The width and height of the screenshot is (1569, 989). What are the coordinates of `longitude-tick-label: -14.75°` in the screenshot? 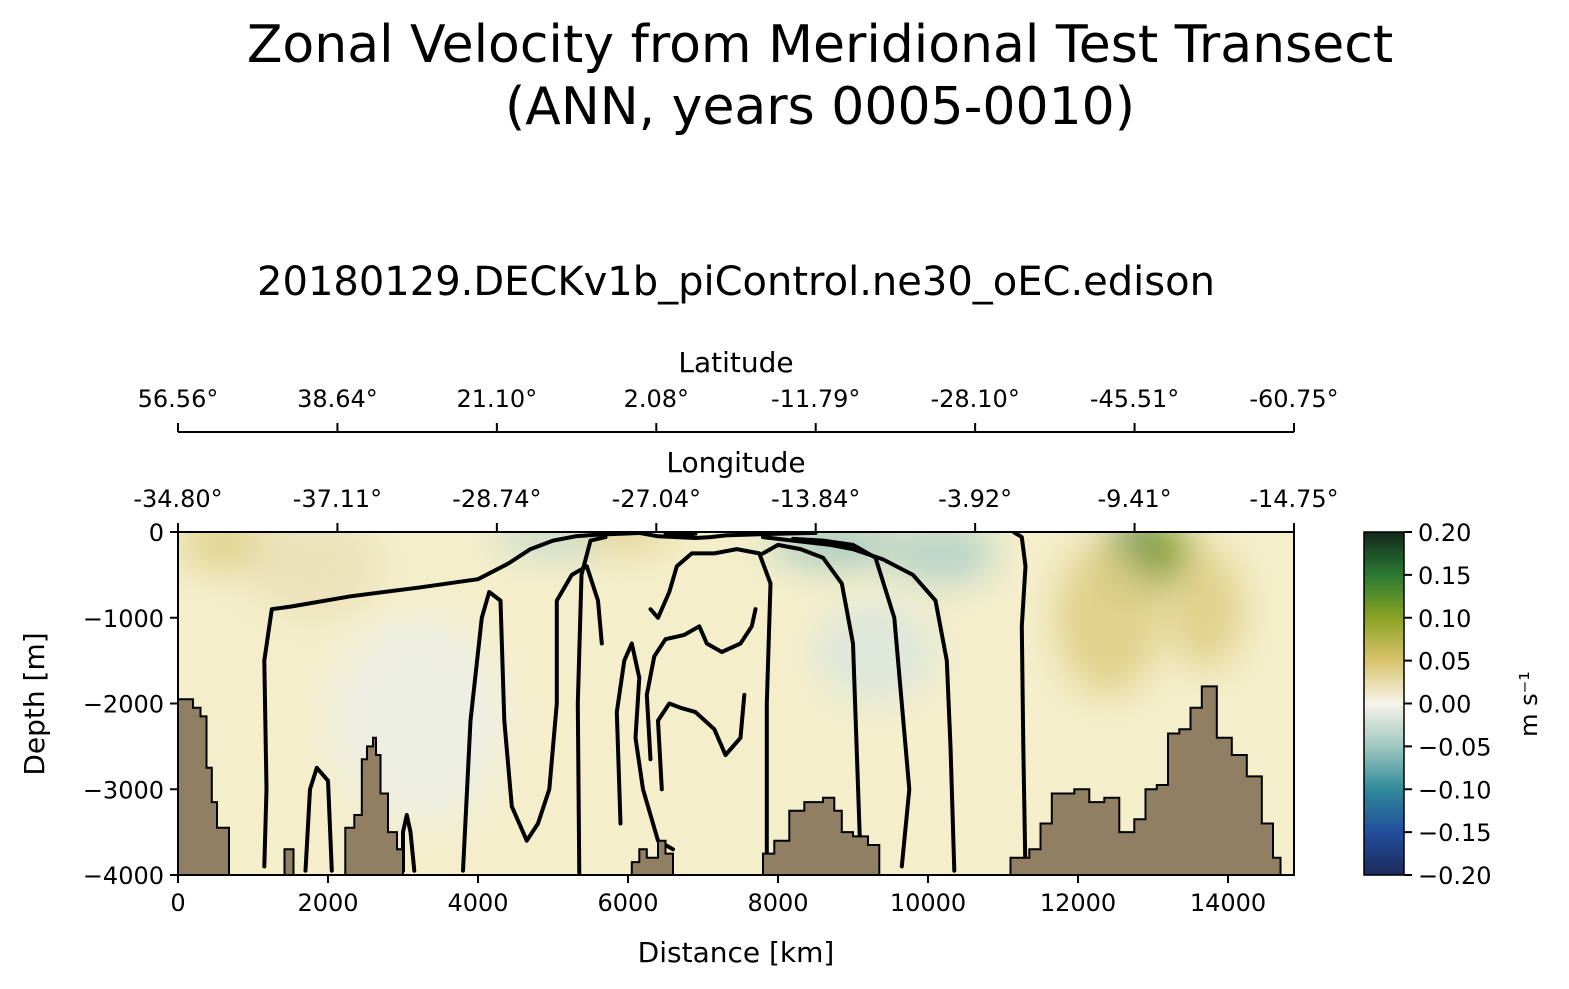 It's located at (1293, 499).